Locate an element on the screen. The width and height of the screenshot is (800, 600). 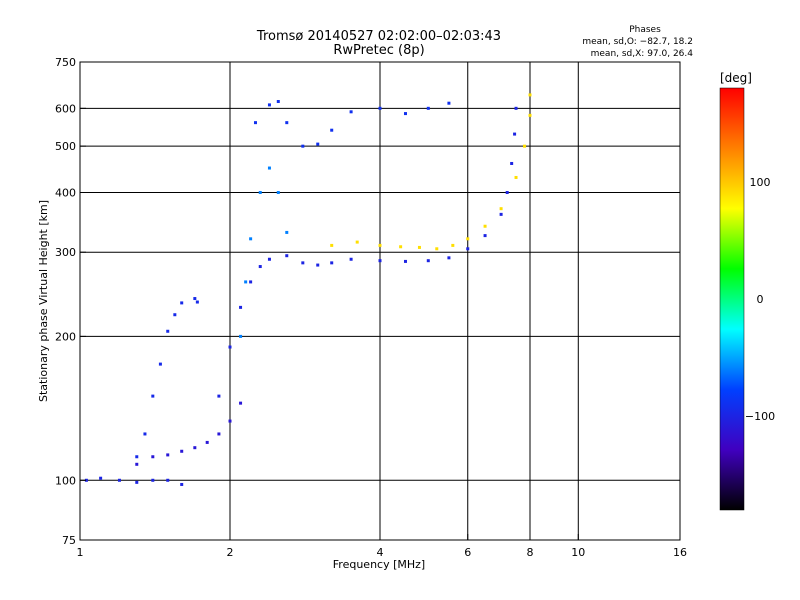
colorbar-ticks: 100 0 −100 is located at coordinates (760, 299).